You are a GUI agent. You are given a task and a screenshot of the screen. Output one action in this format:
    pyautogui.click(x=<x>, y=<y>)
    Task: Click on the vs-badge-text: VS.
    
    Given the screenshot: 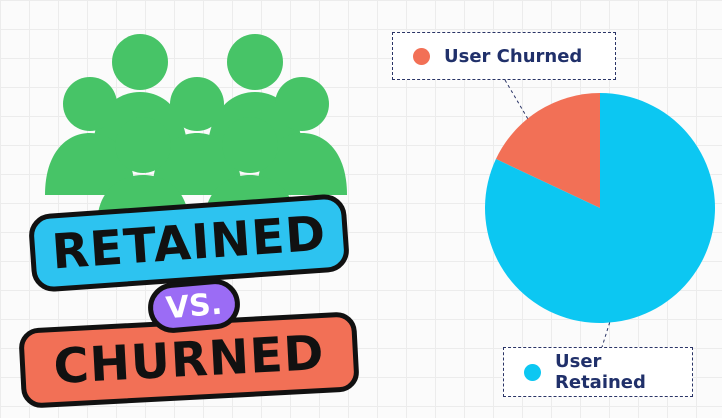 What is the action you would take?
    pyautogui.click(x=194, y=306)
    